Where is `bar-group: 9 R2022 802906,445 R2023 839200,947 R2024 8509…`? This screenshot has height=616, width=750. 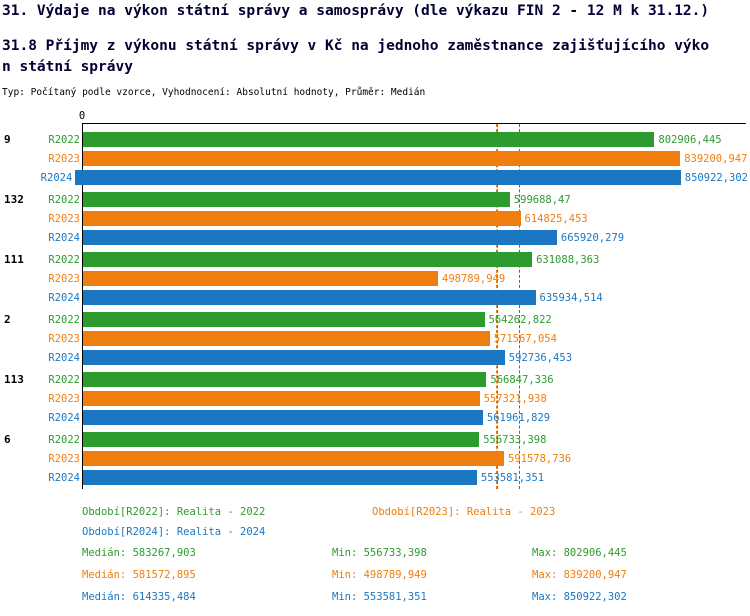
bar-group: 9 R2022 802906,445 R2023 839200,947 R2024 8509… is located at coordinates (375, 158).